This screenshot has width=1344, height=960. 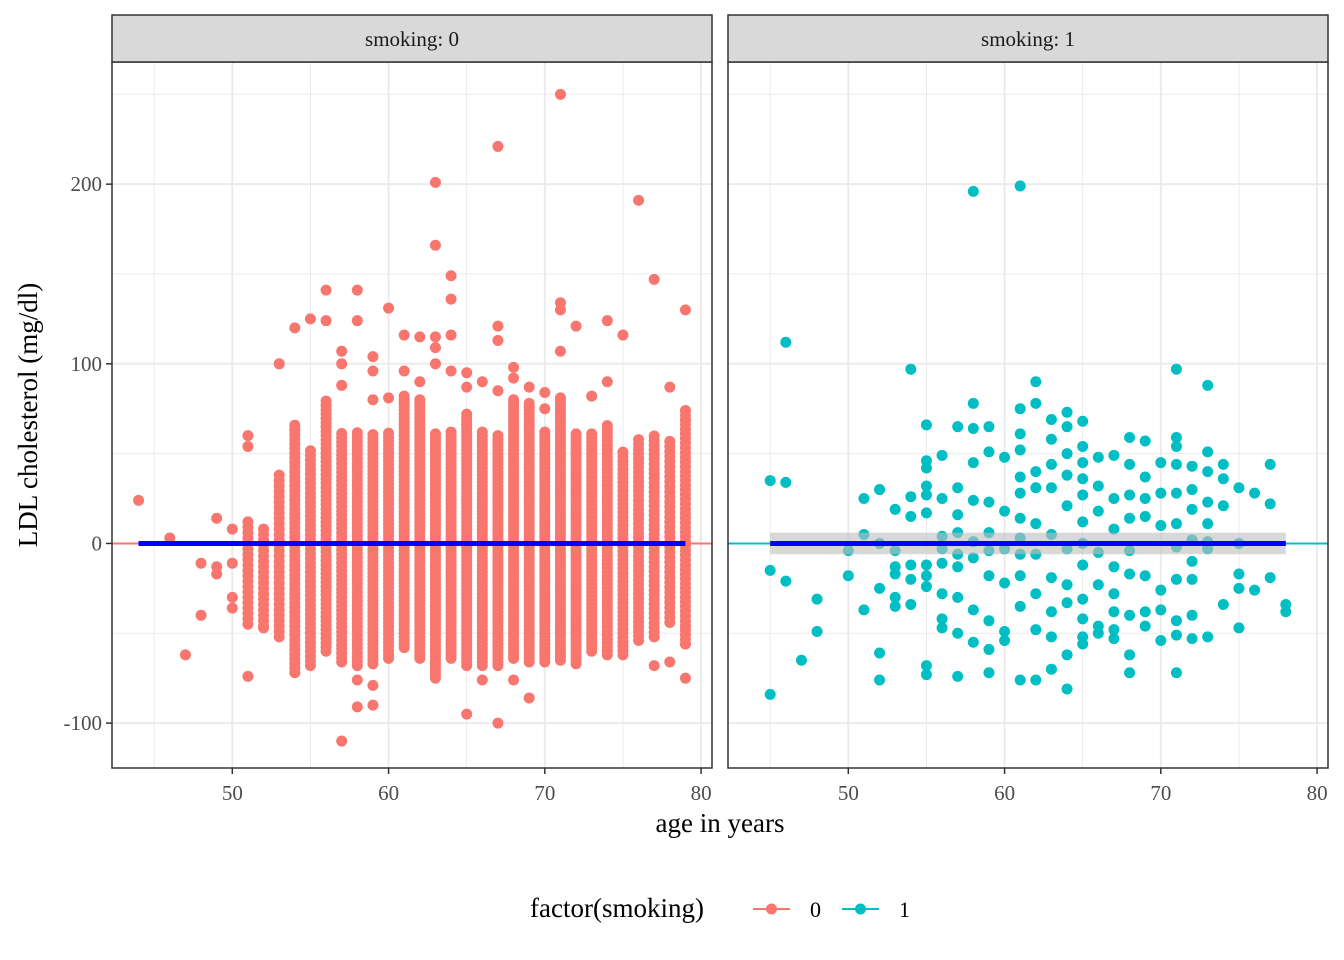 I want to click on facet-strip, so click(x=1028, y=38).